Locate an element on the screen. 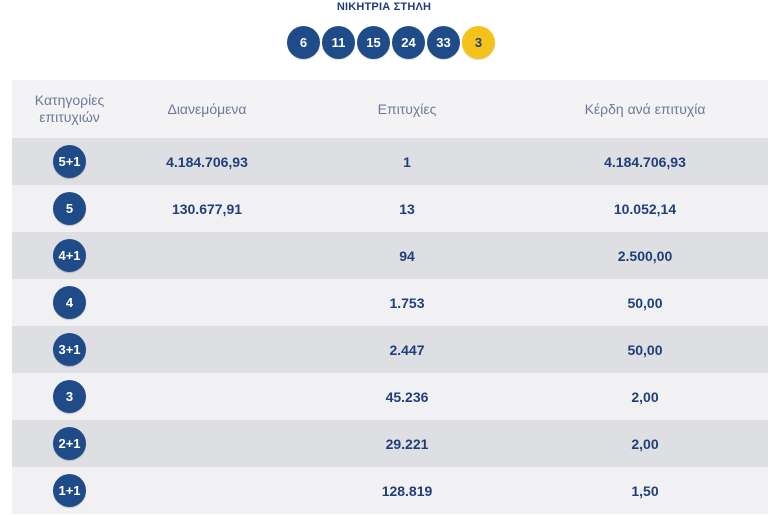  header-distributed: Διανεμόμενα is located at coordinates (207, 109).